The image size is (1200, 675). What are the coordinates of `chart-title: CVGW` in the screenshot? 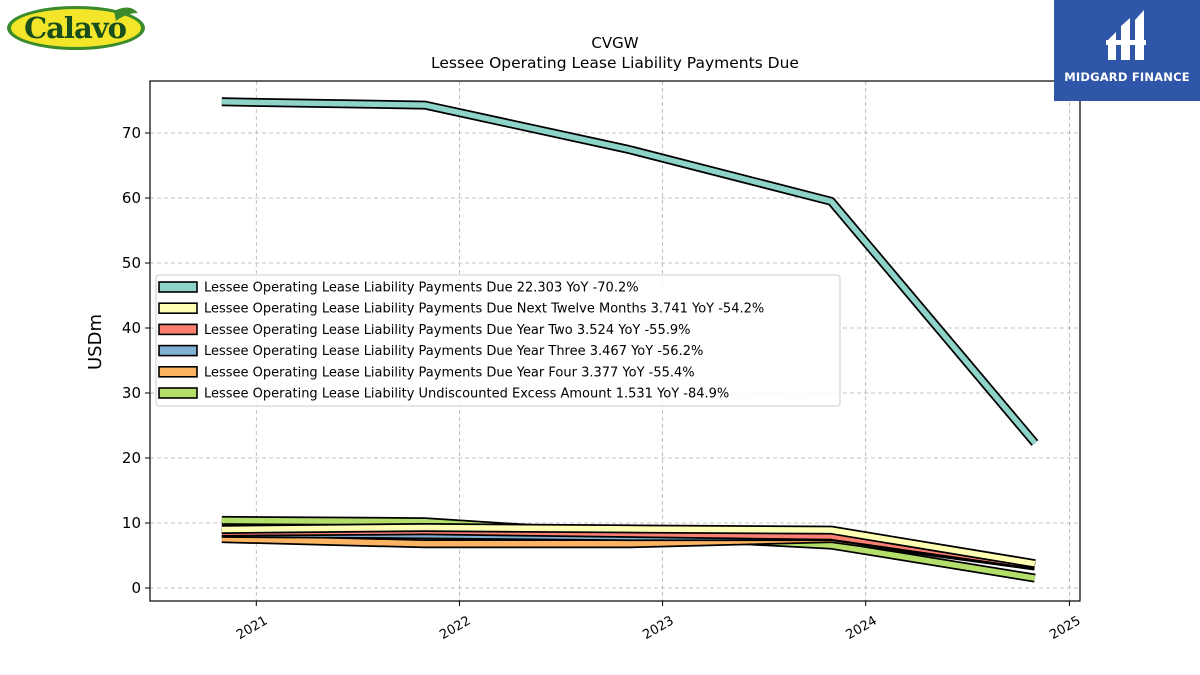 It's located at (614, 43).